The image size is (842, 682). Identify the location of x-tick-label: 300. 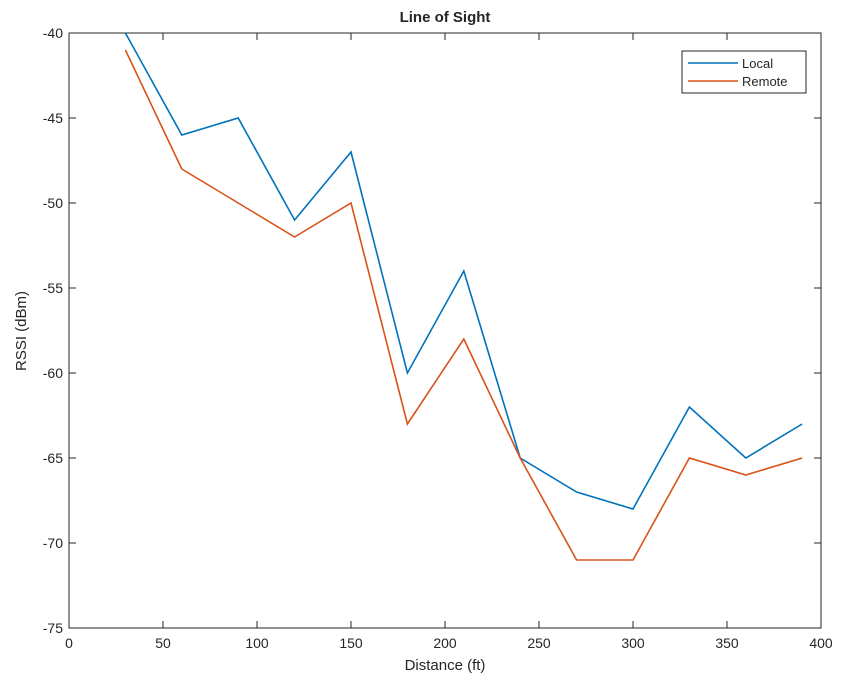
(633, 643).